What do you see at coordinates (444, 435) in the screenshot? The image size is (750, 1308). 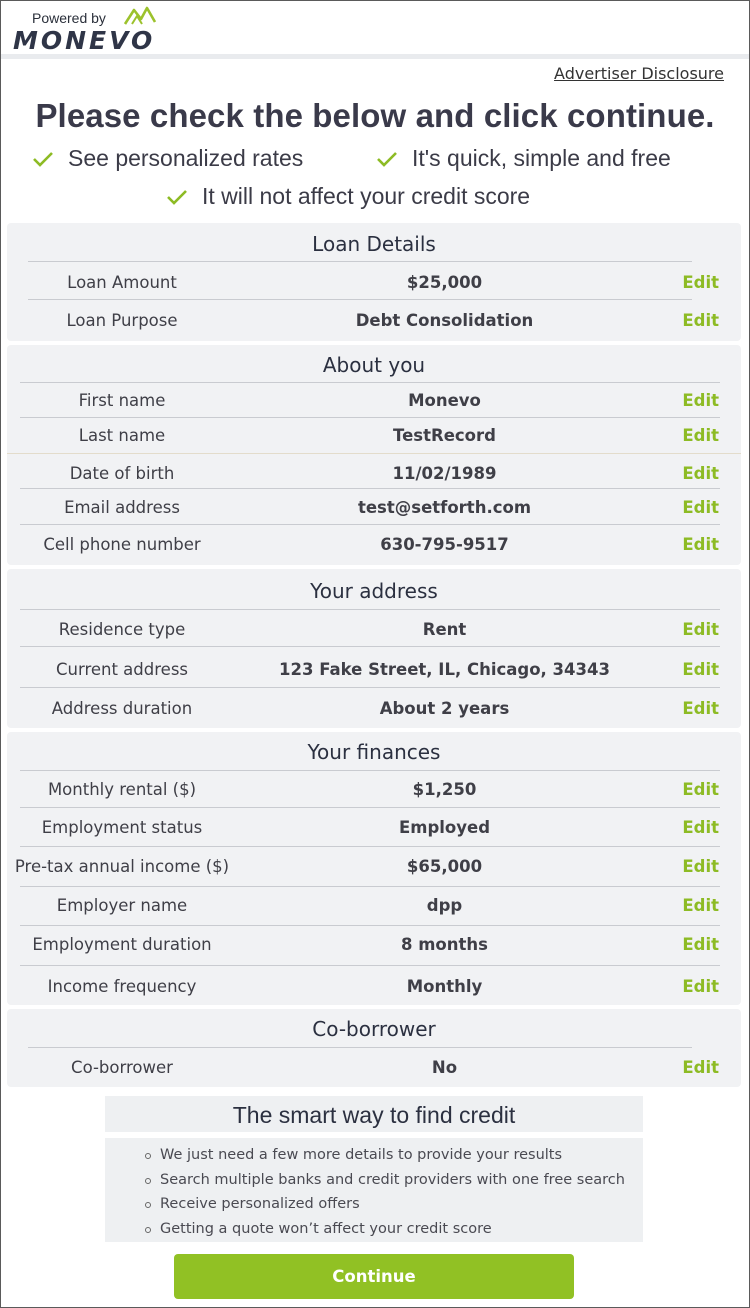 I see `row-value: TestRecord` at bounding box center [444, 435].